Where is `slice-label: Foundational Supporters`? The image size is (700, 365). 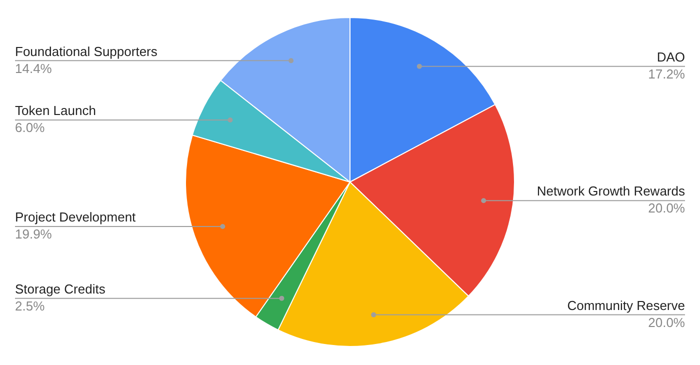
slice-label: Foundational Supporters is located at coordinates (86, 51).